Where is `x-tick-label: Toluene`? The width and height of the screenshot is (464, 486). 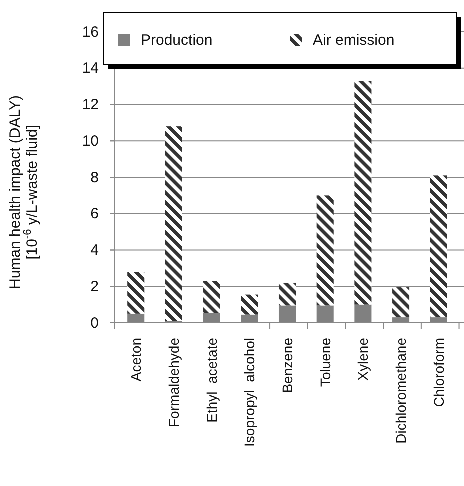
x-tick-label: Toluene is located at coordinates (325, 363).